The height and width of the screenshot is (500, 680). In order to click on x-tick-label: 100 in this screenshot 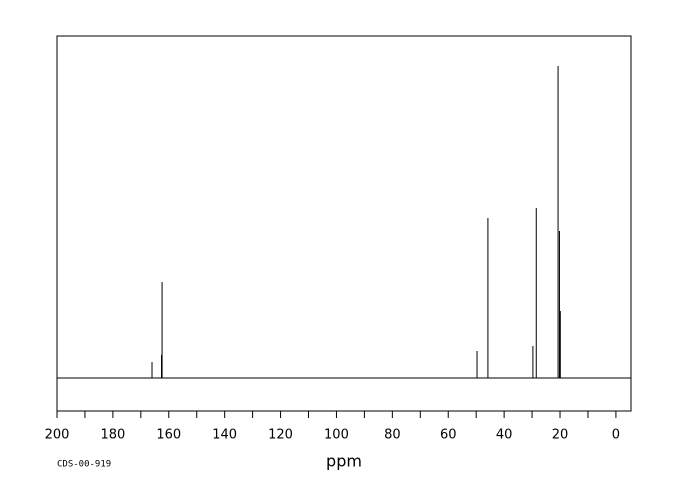, I will do `click(336, 435)`.